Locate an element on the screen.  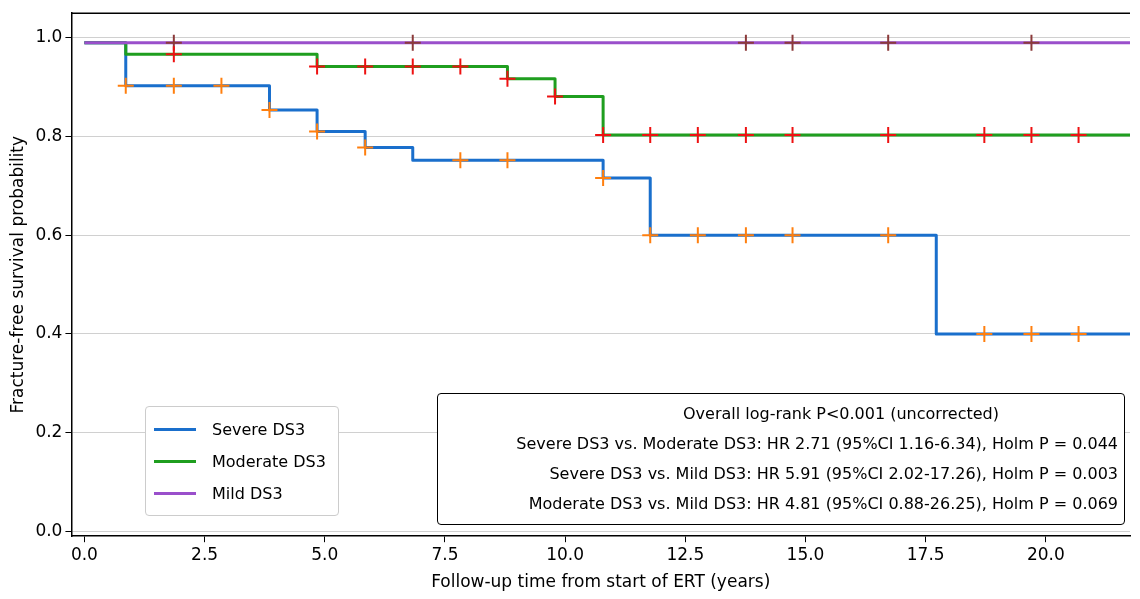
legend-label: Mild DS3 is located at coordinates (247, 493).